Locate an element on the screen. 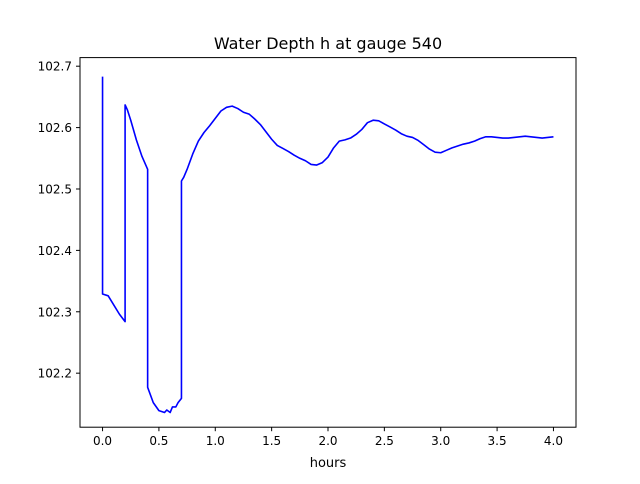 The width and height of the screenshot is (640, 484). y-tick-label: 102.6 is located at coordinates (55, 128).